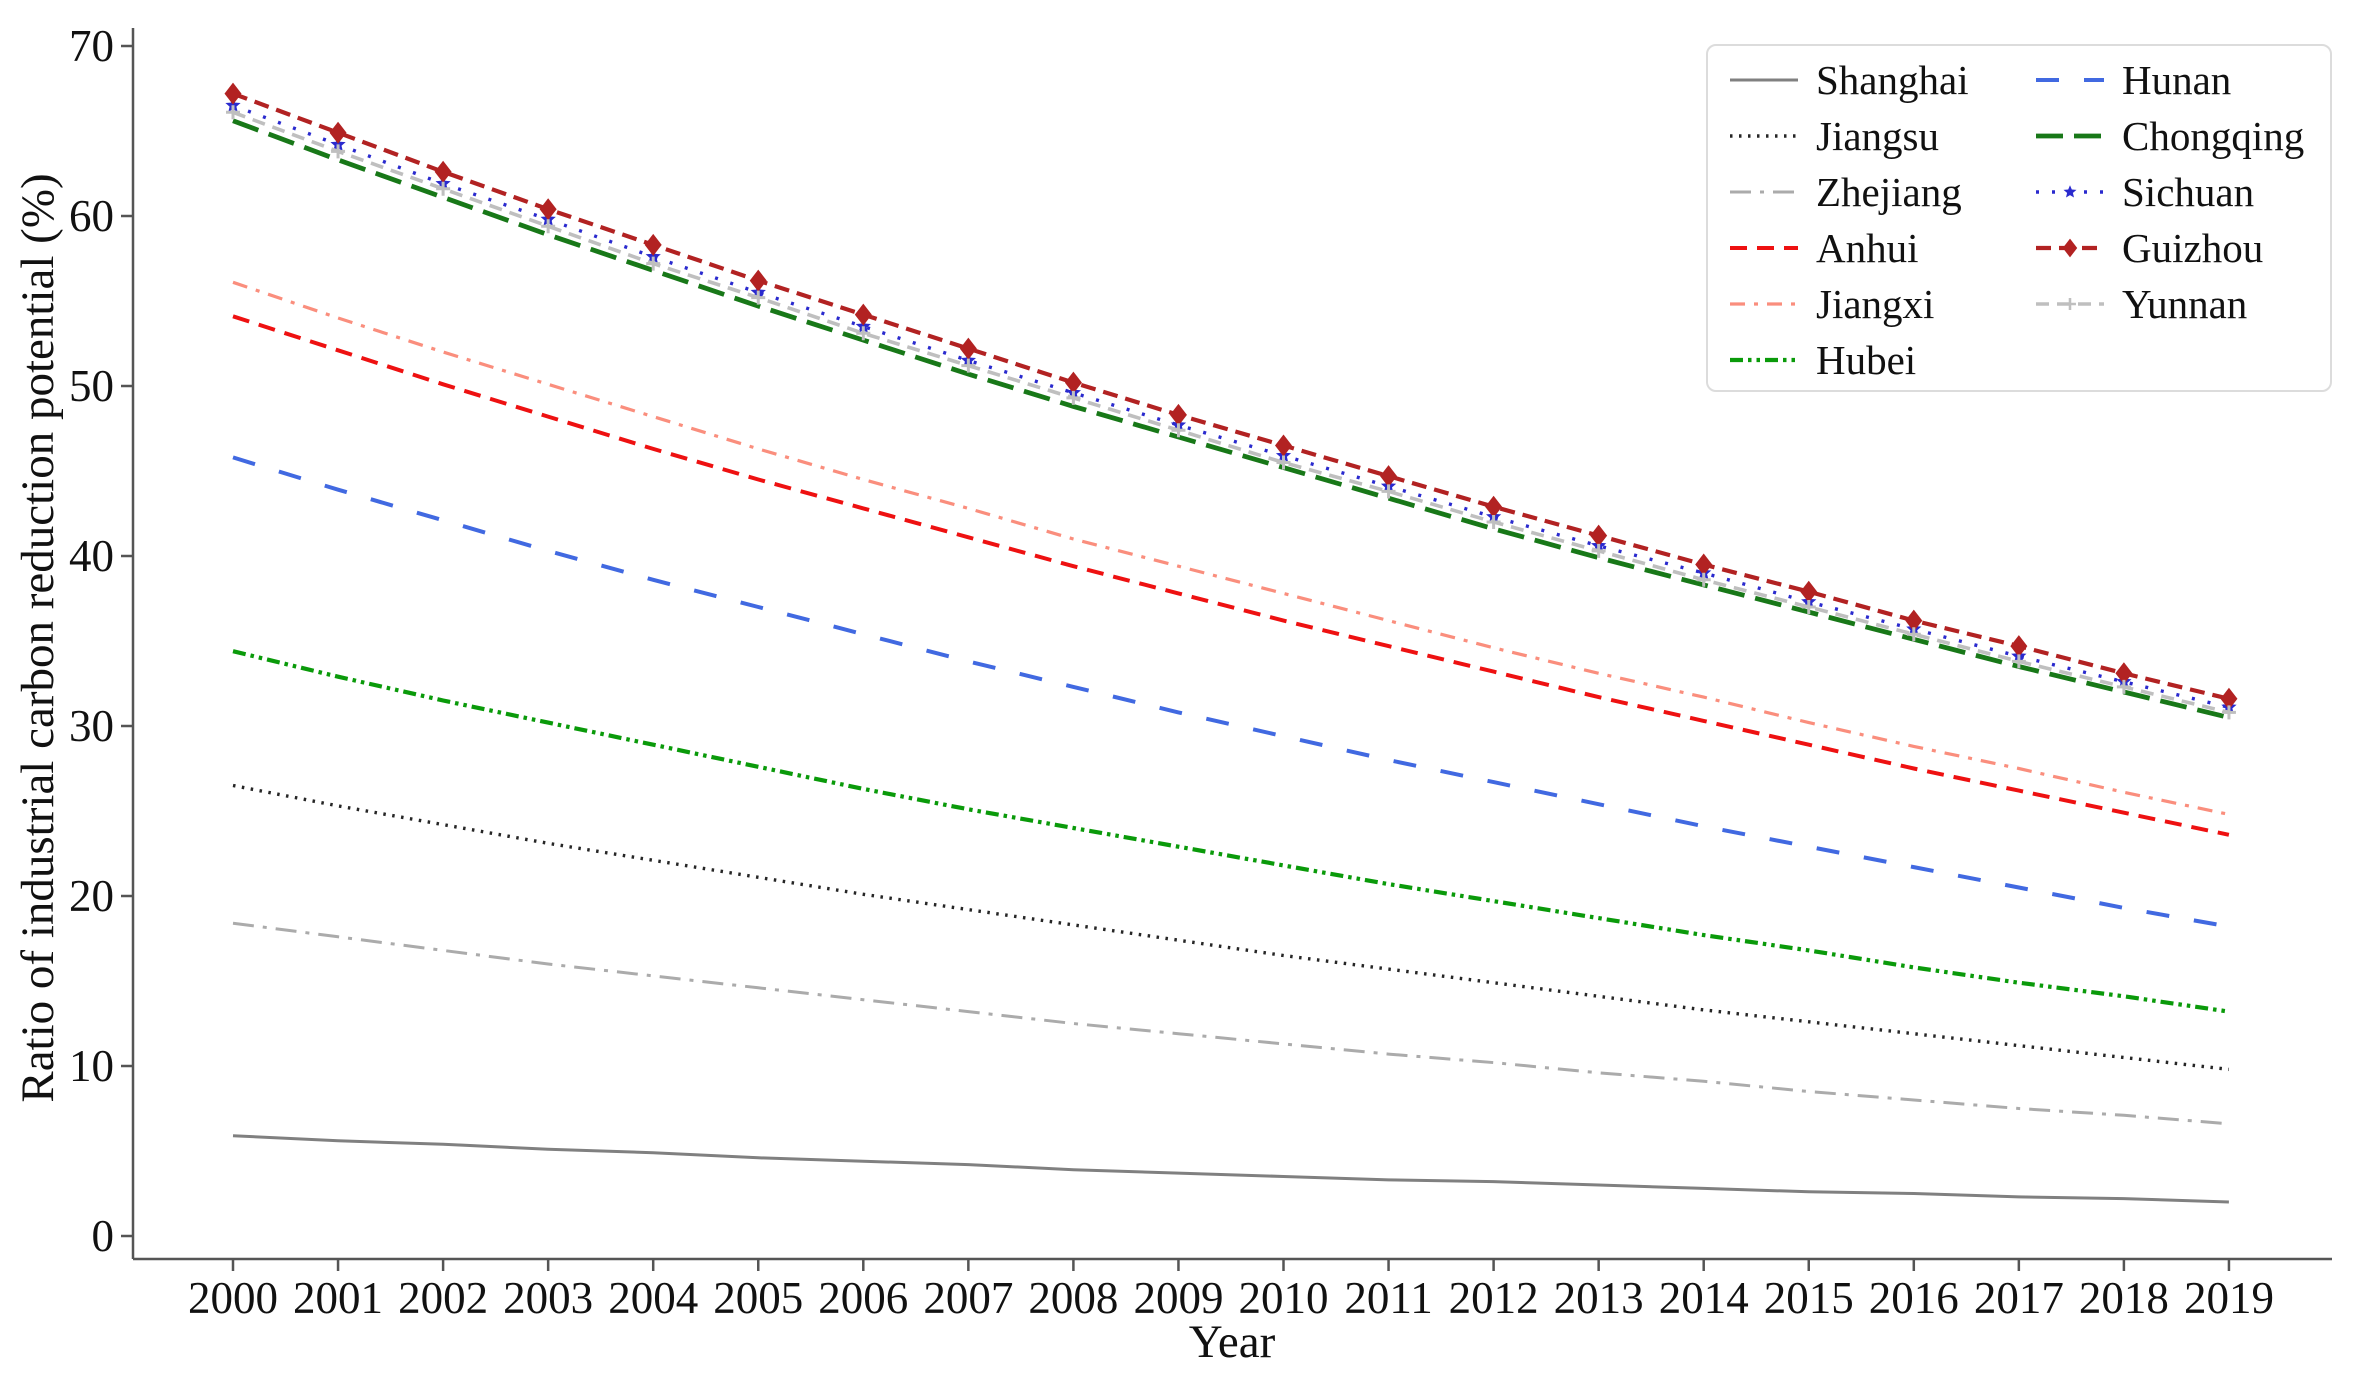 Image resolution: width=2357 pixels, height=1379 pixels. Describe the element at coordinates (1232, 1342) in the screenshot. I see `x-axis-label: Year` at that location.